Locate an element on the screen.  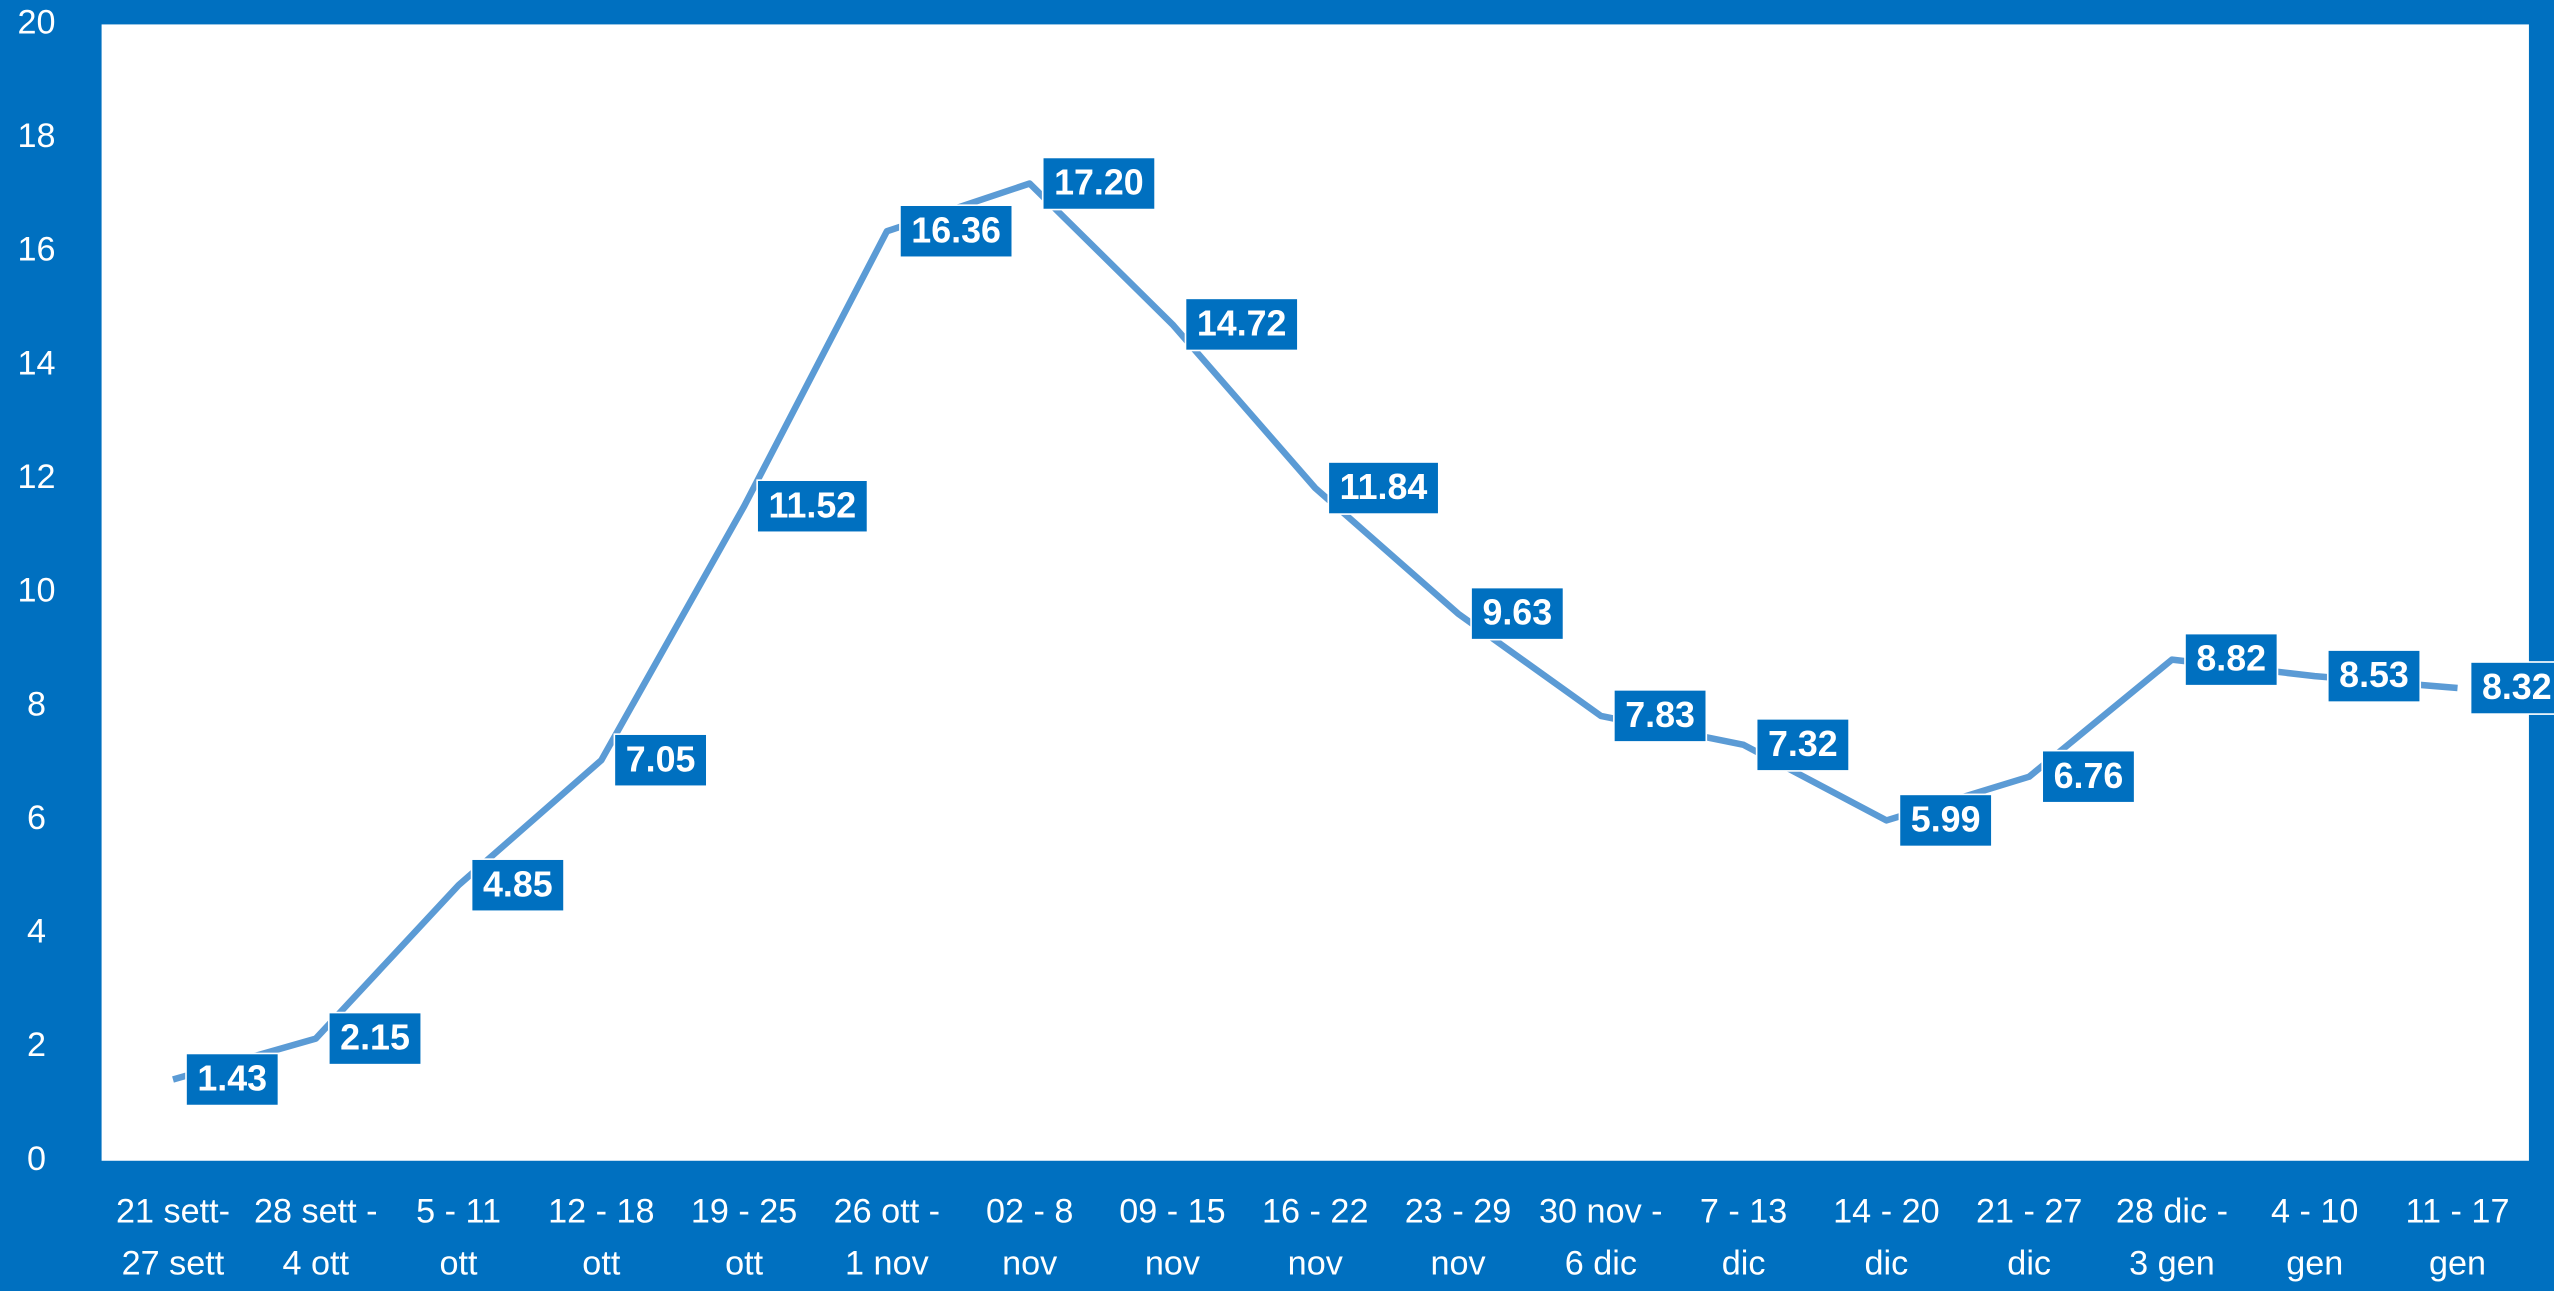
x-tick-label: 30 nov - 6 dic is located at coordinates (1601, 1238).